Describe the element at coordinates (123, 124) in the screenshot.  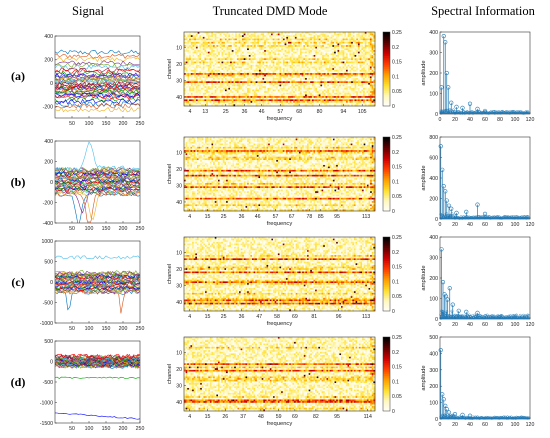
I see `signal-xtick-label: 200` at that location.